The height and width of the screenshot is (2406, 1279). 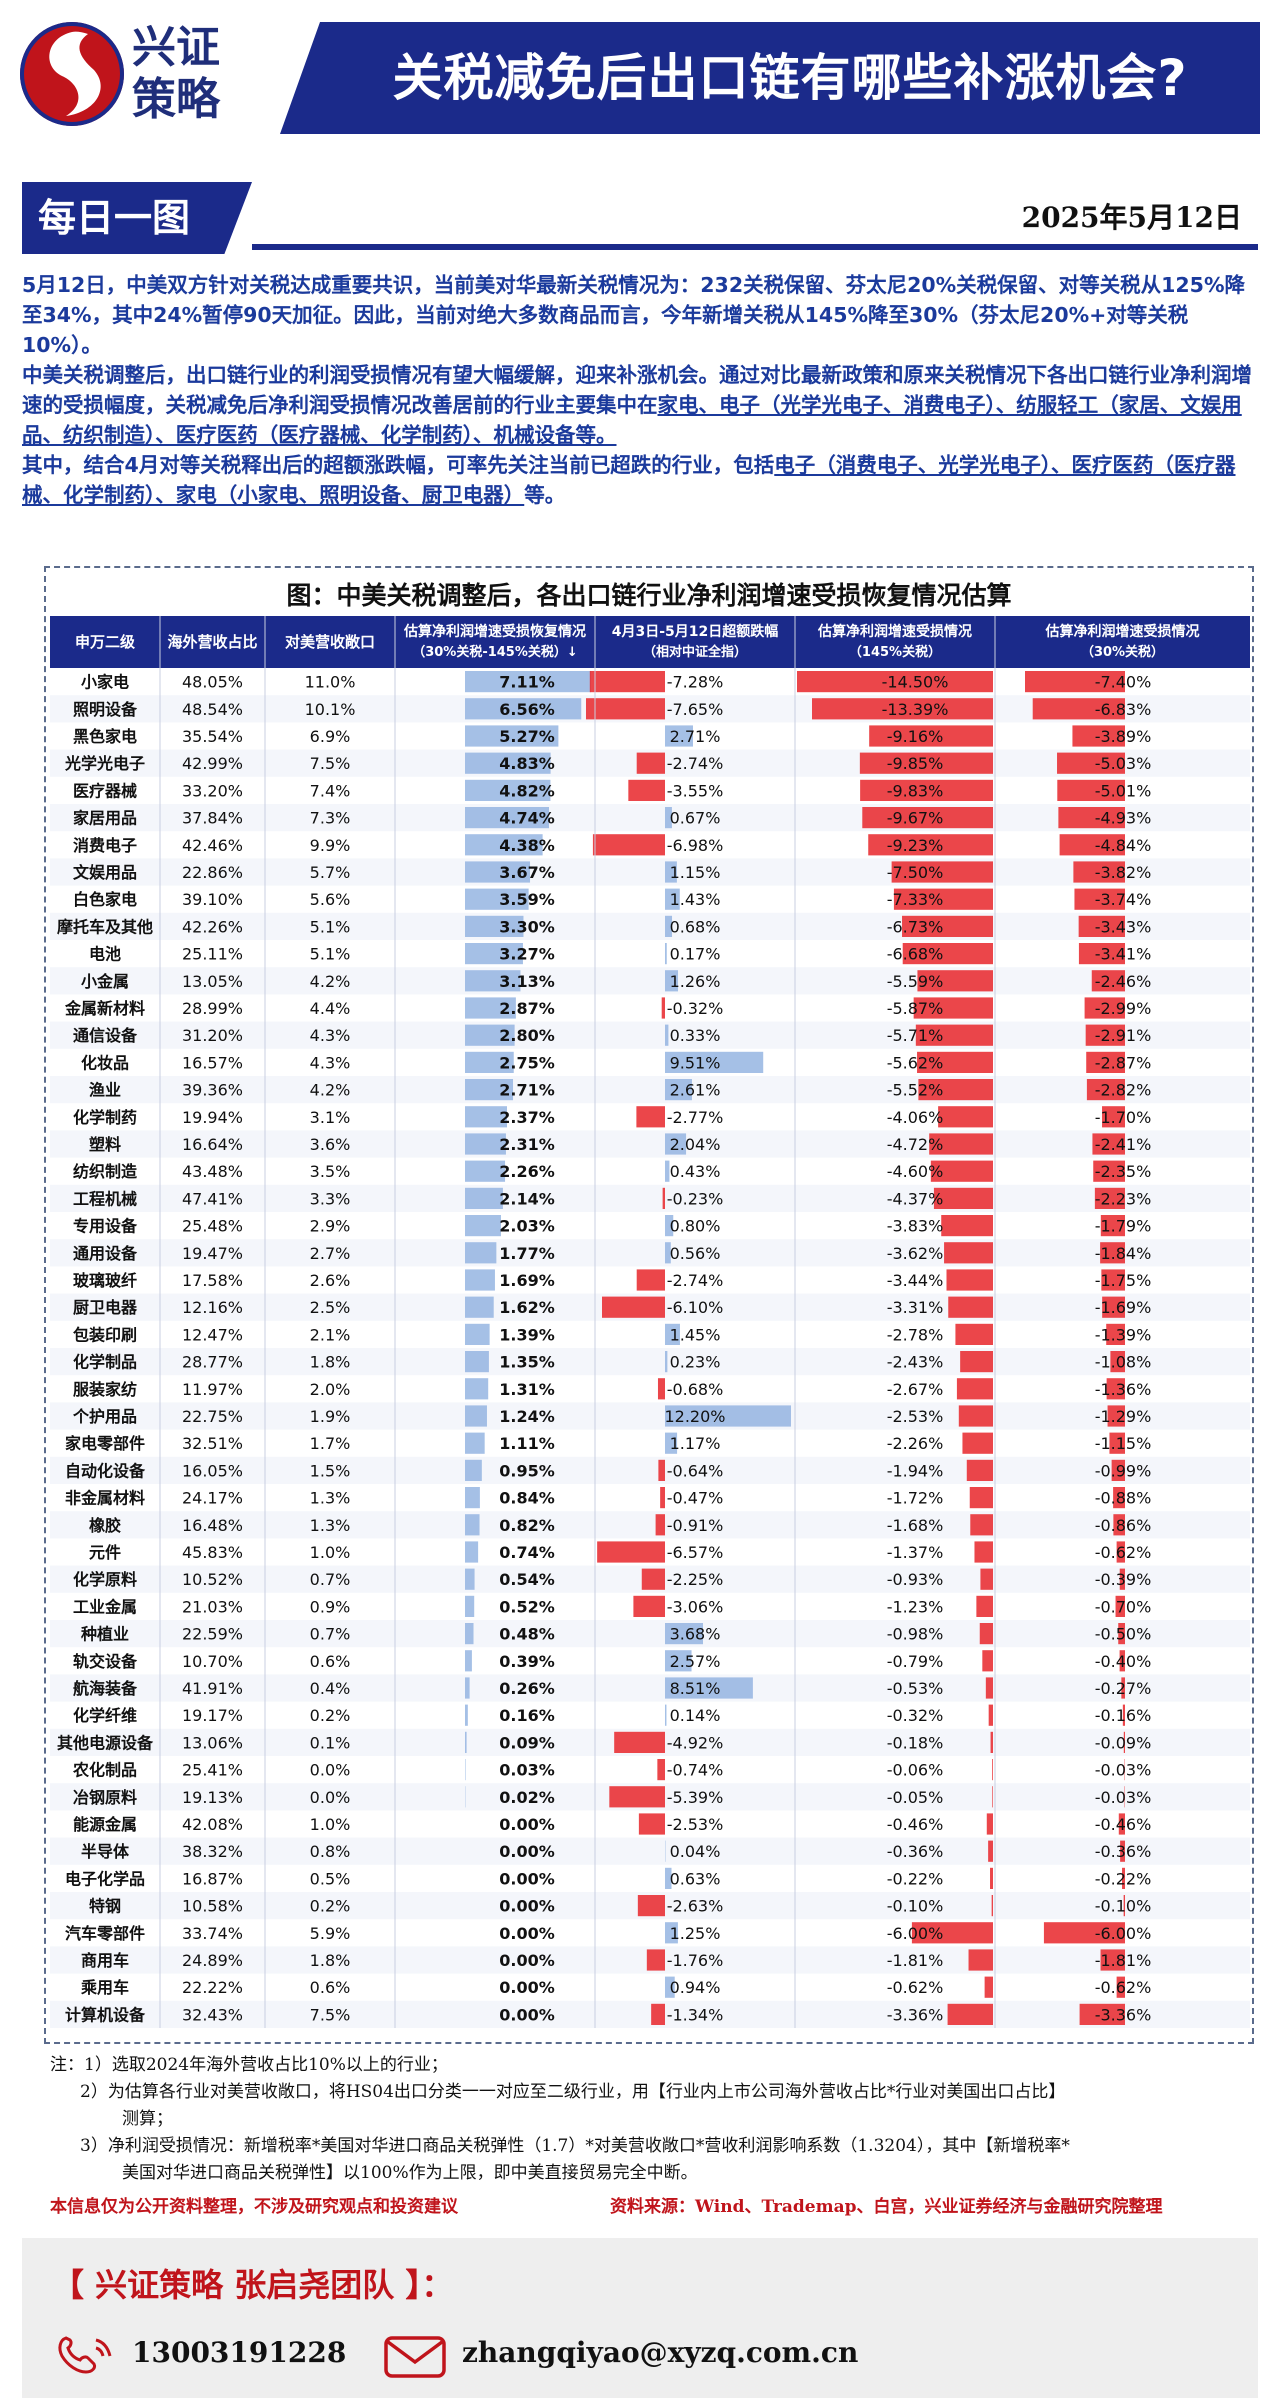 What do you see at coordinates (212, 899) in the screenshot?
I see `row-overseas-share: 39.10%` at bounding box center [212, 899].